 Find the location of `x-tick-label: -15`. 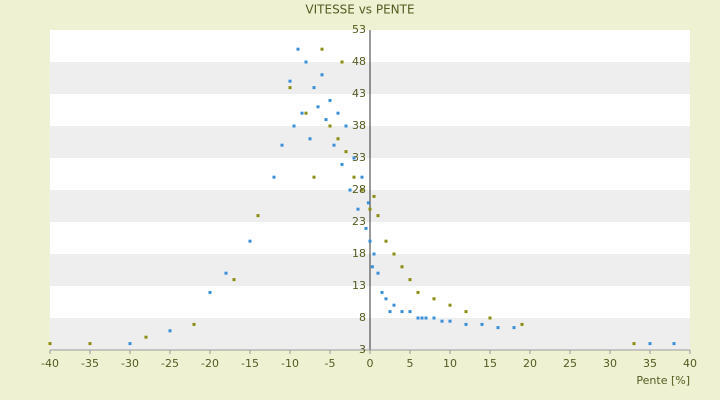

x-tick-label: -15 is located at coordinates (250, 363).